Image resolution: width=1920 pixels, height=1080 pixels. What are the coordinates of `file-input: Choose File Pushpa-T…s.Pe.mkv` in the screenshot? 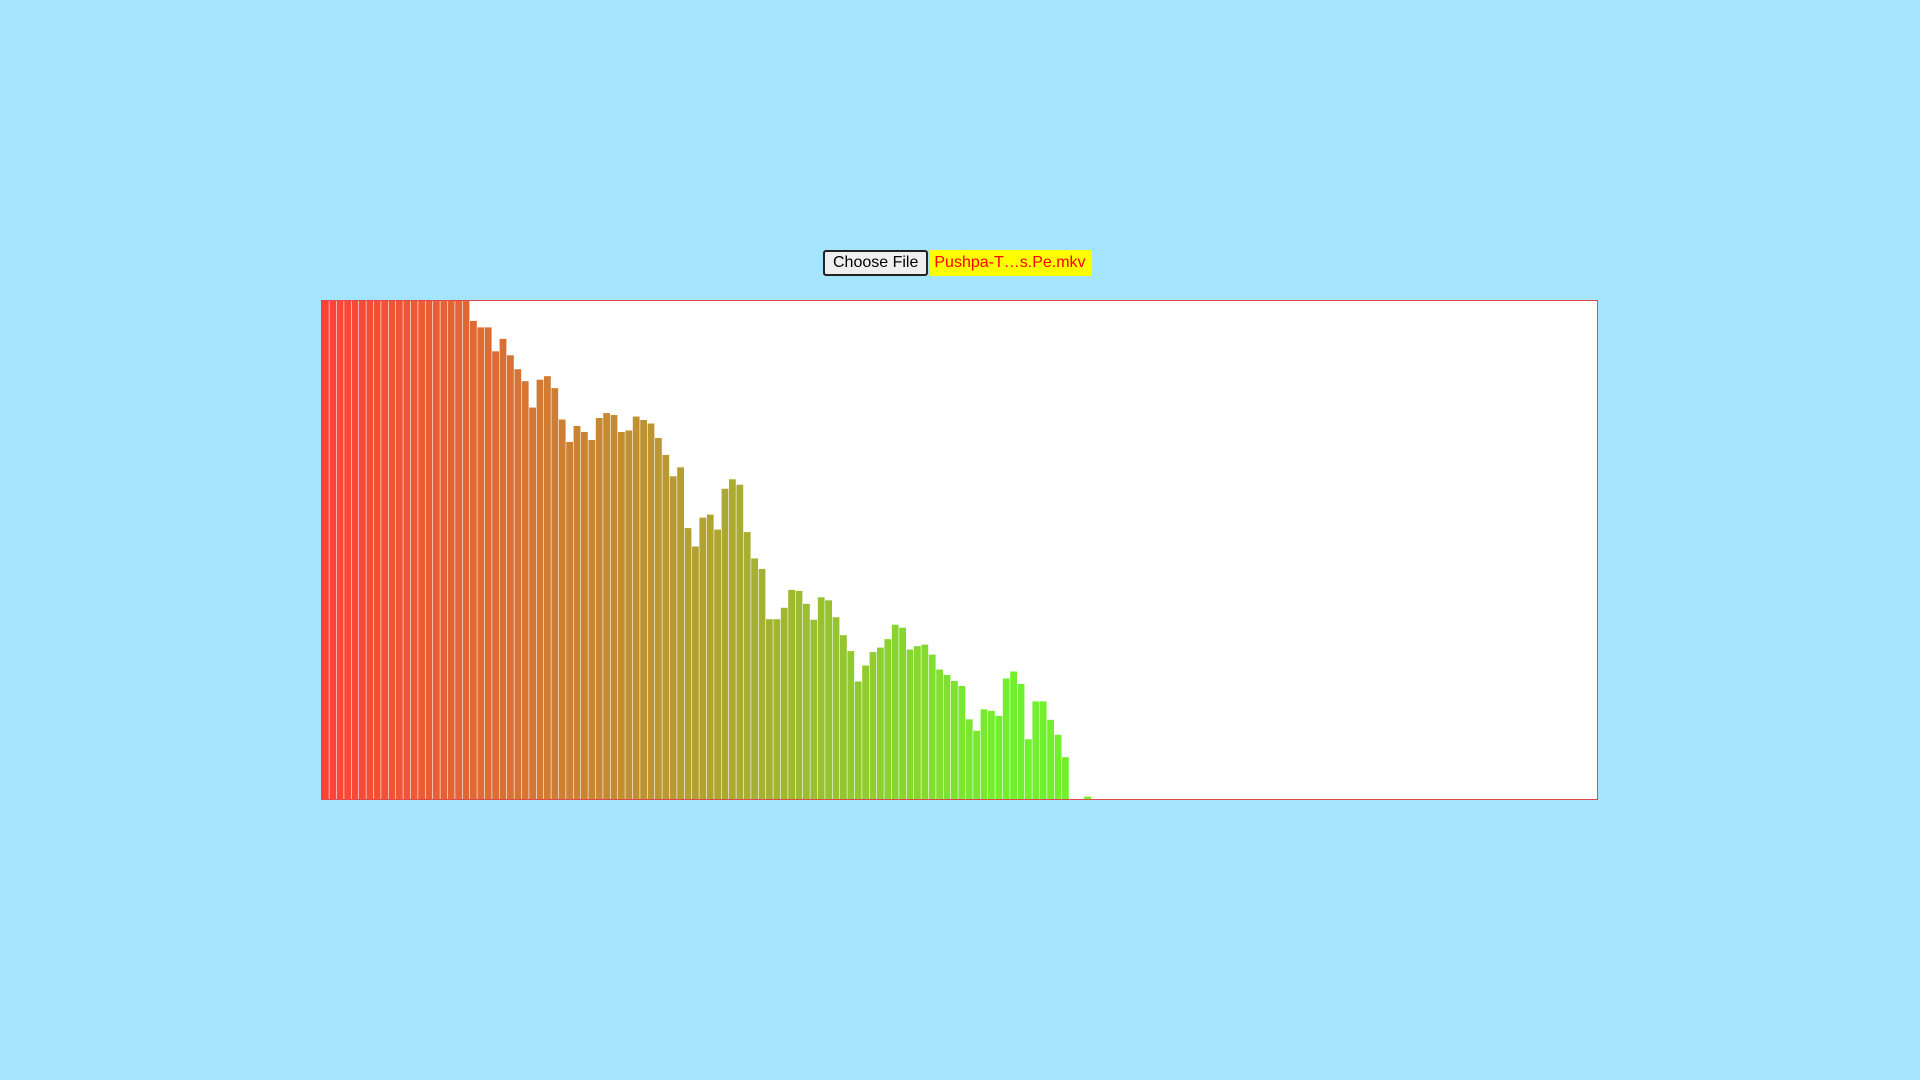 It's located at (957, 263).